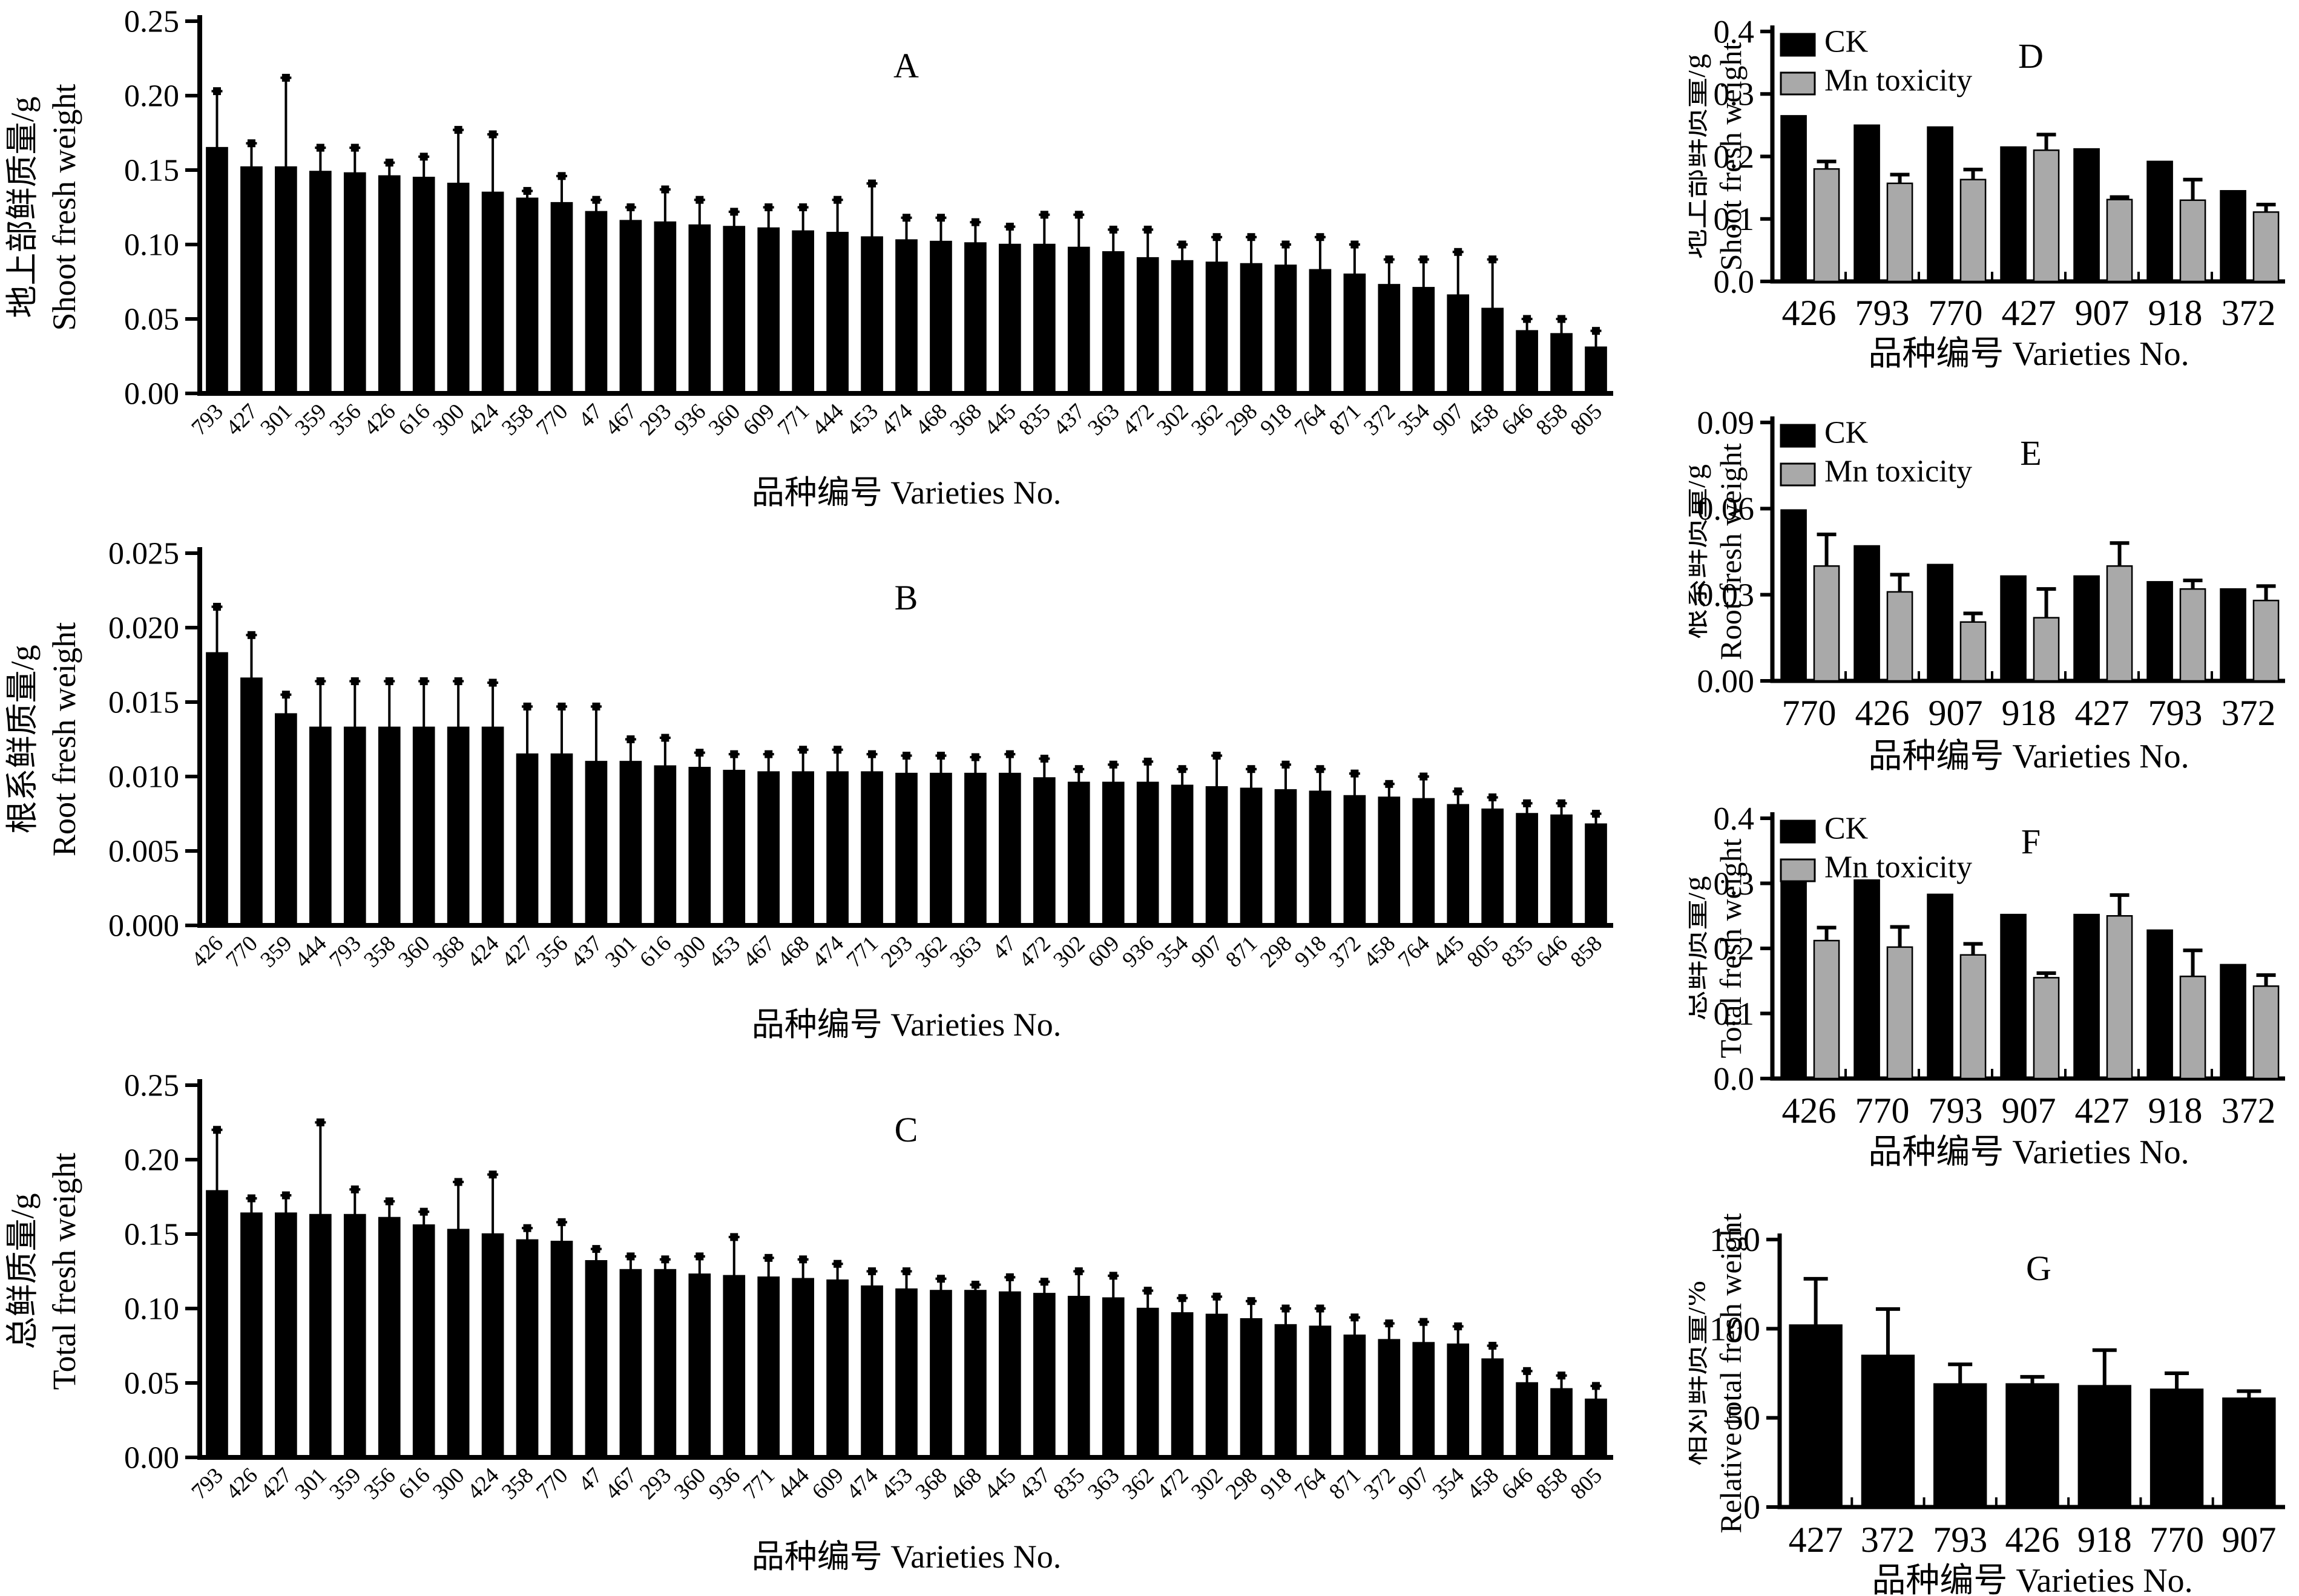 This screenshot has height=1596, width=2299. I want to click on x-tick-label: 467, so click(621, 419).